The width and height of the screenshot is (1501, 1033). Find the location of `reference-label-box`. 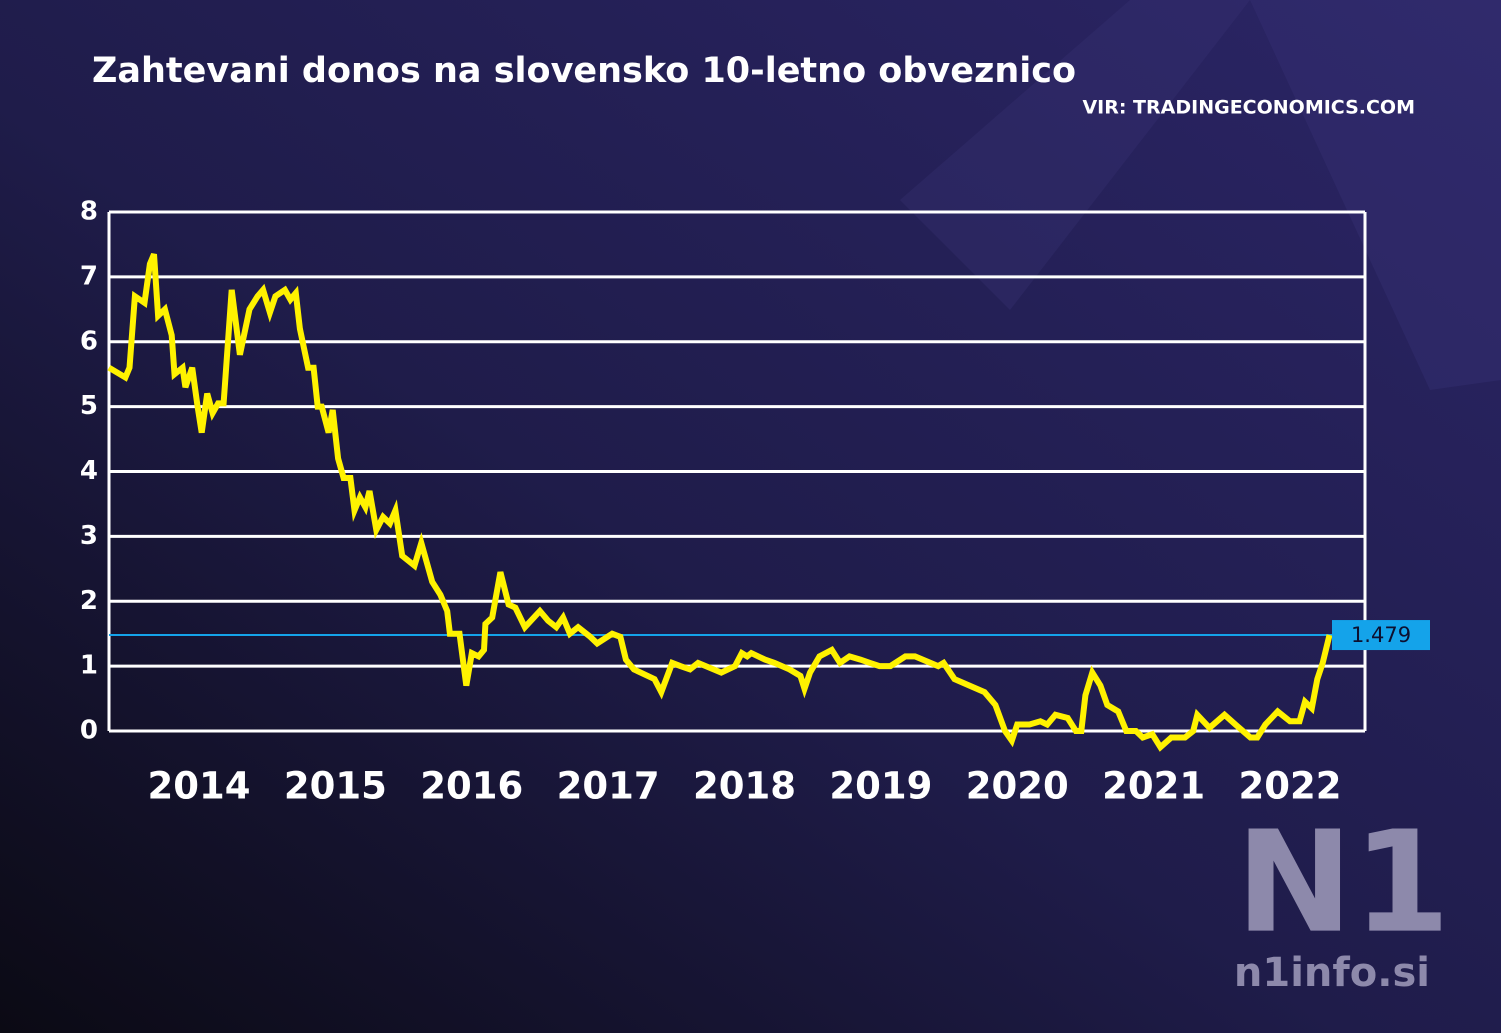

reference-label-box is located at coordinates (1381, 635).